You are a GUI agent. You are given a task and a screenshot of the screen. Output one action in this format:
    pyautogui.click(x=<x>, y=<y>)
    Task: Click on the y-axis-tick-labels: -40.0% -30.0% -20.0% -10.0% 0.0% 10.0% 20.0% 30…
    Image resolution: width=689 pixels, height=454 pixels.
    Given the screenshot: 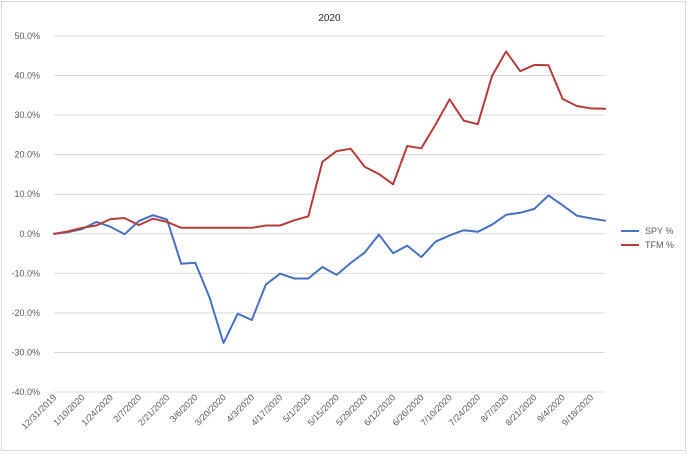 What is the action you would take?
    pyautogui.click(x=25, y=214)
    